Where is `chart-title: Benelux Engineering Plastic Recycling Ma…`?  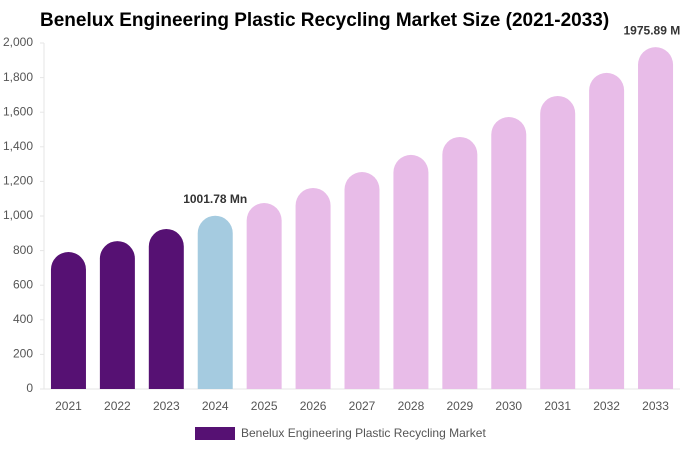 chart-title: Benelux Engineering Plastic Recycling Ma… is located at coordinates (324, 20).